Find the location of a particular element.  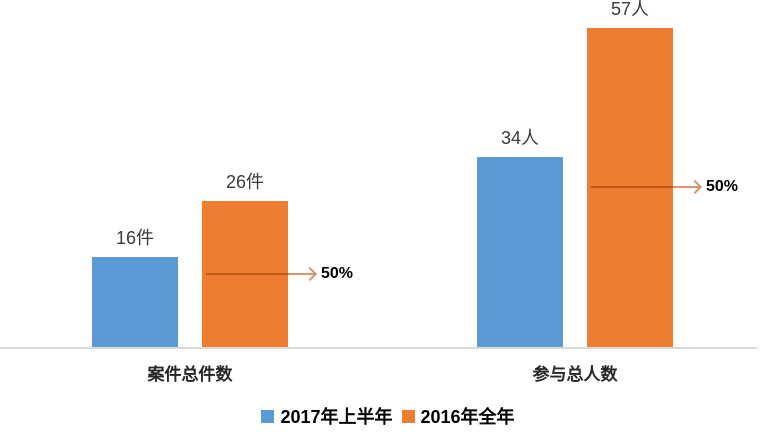

legend-item-2017: 2017年上半年 is located at coordinates (327, 416).